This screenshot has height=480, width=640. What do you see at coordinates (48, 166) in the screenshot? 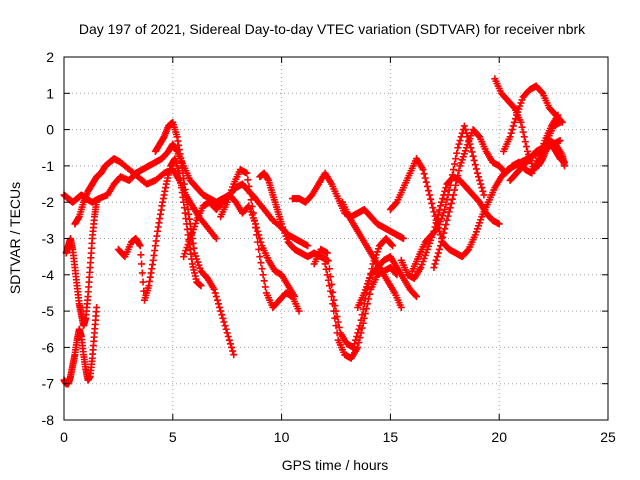
I see `y-tick-label: -1` at bounding box center [48, 166].